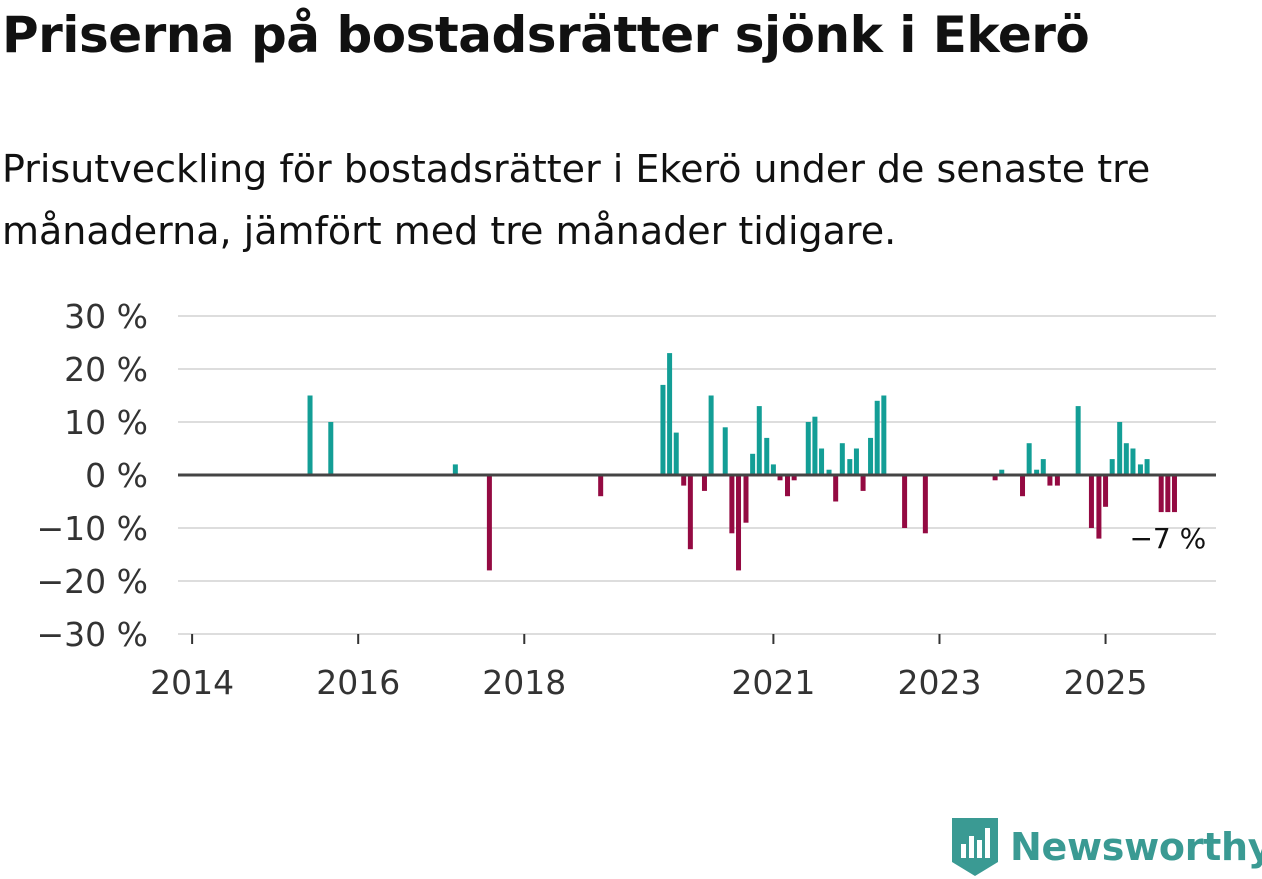 The image size is (1262, 879). Describe the element at coordinates (93, 528) in the screenshot. I see `y-tick-label: −10 %` at that location.